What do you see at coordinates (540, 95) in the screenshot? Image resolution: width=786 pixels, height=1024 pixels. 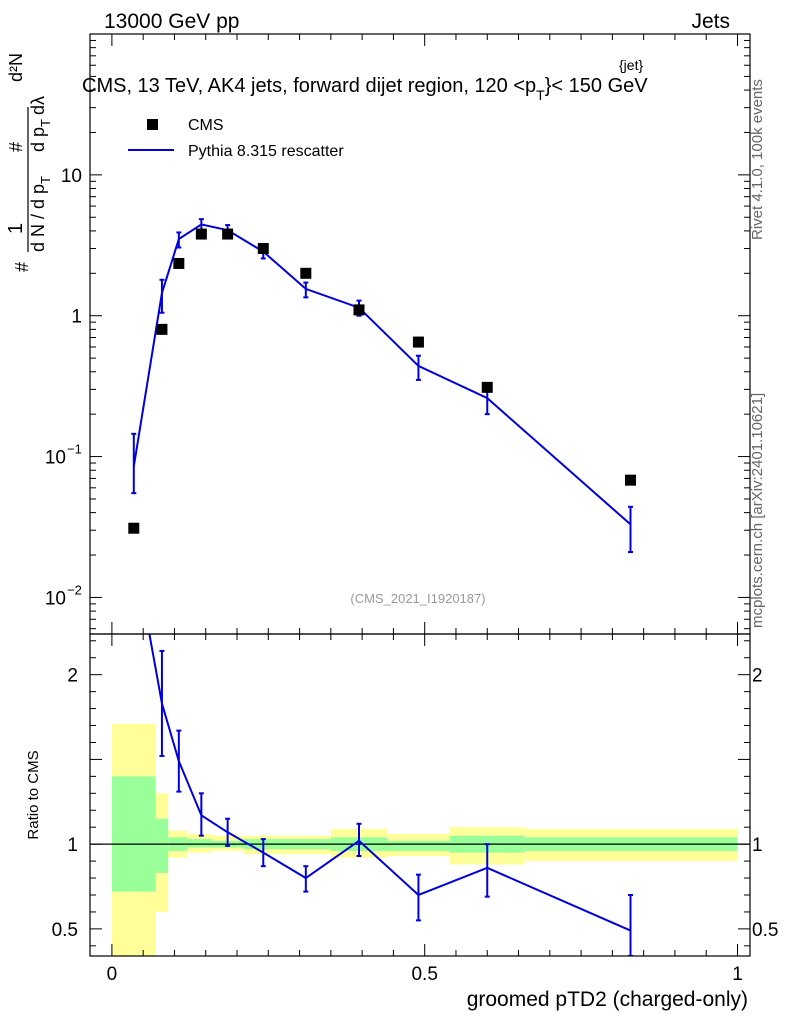 I see `title-subscript: T` at bounding box center [540, 95].